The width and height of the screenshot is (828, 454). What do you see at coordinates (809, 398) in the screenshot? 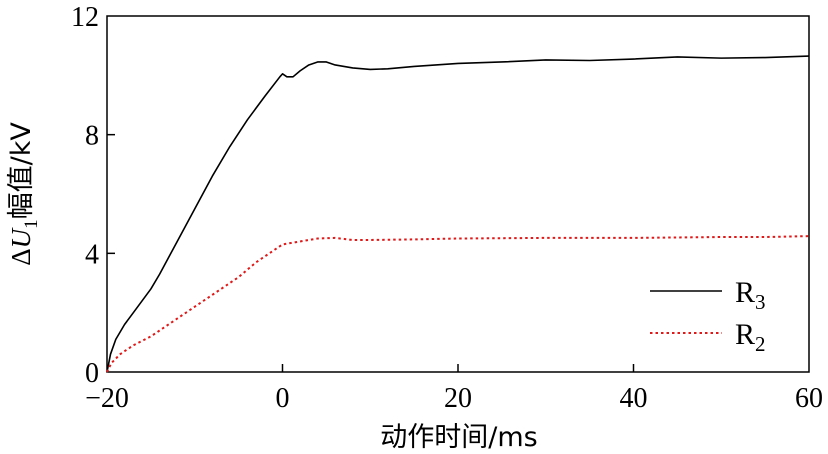
I see `x-tick-label: 60` at bounding box center [809, 398].